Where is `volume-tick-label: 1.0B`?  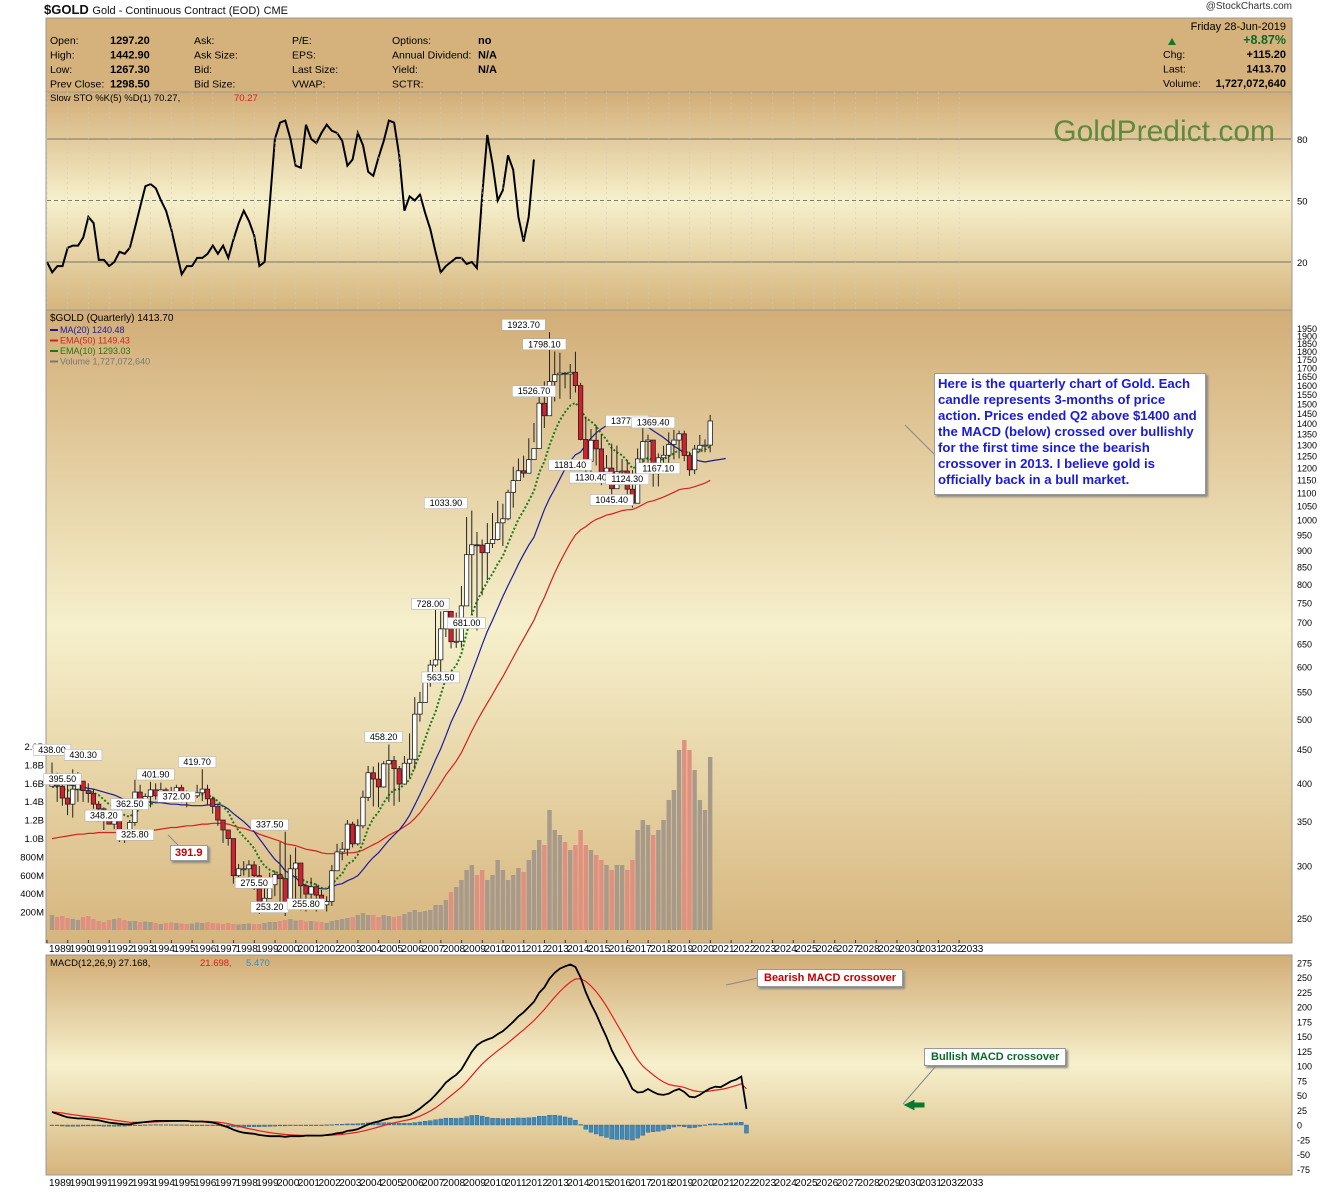
volume-tick-label: 1.0B is located at coordinates (34, 839).